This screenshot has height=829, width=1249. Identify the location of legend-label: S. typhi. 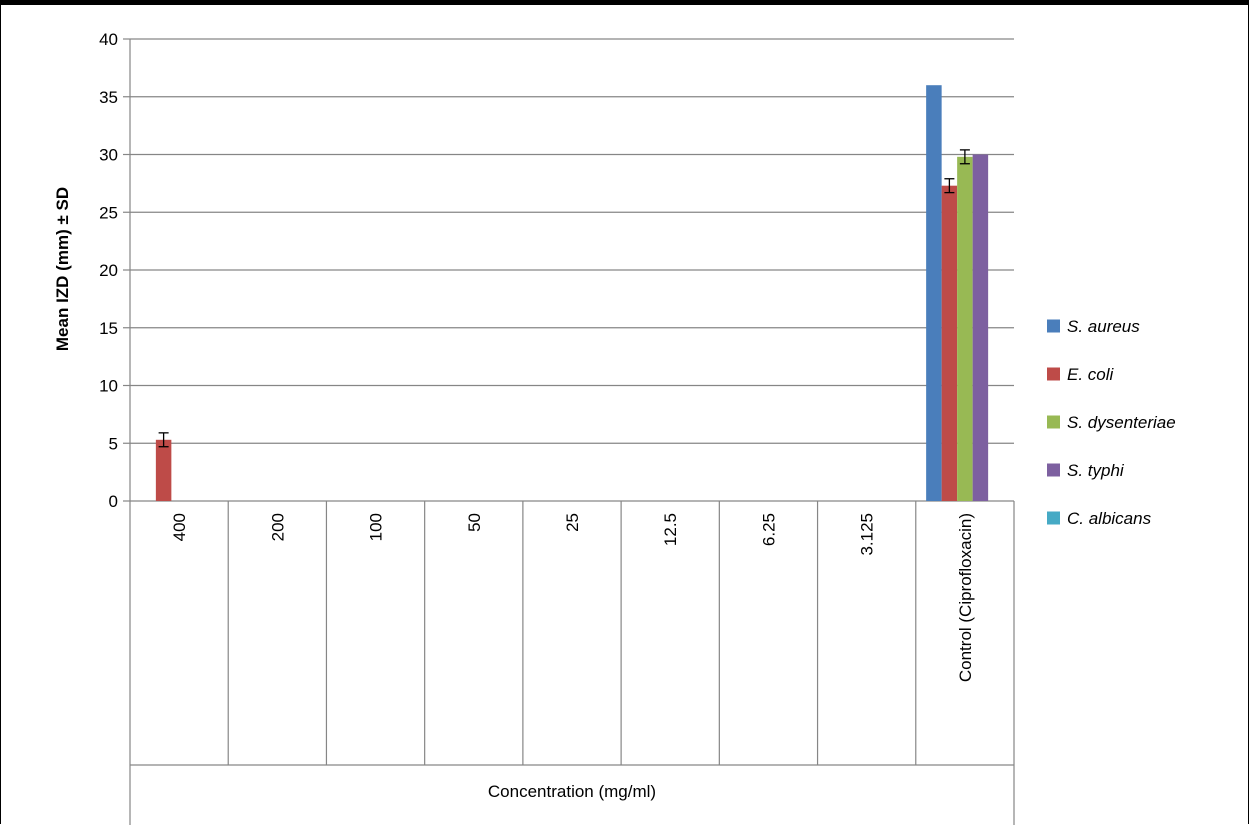
(1096, 470).